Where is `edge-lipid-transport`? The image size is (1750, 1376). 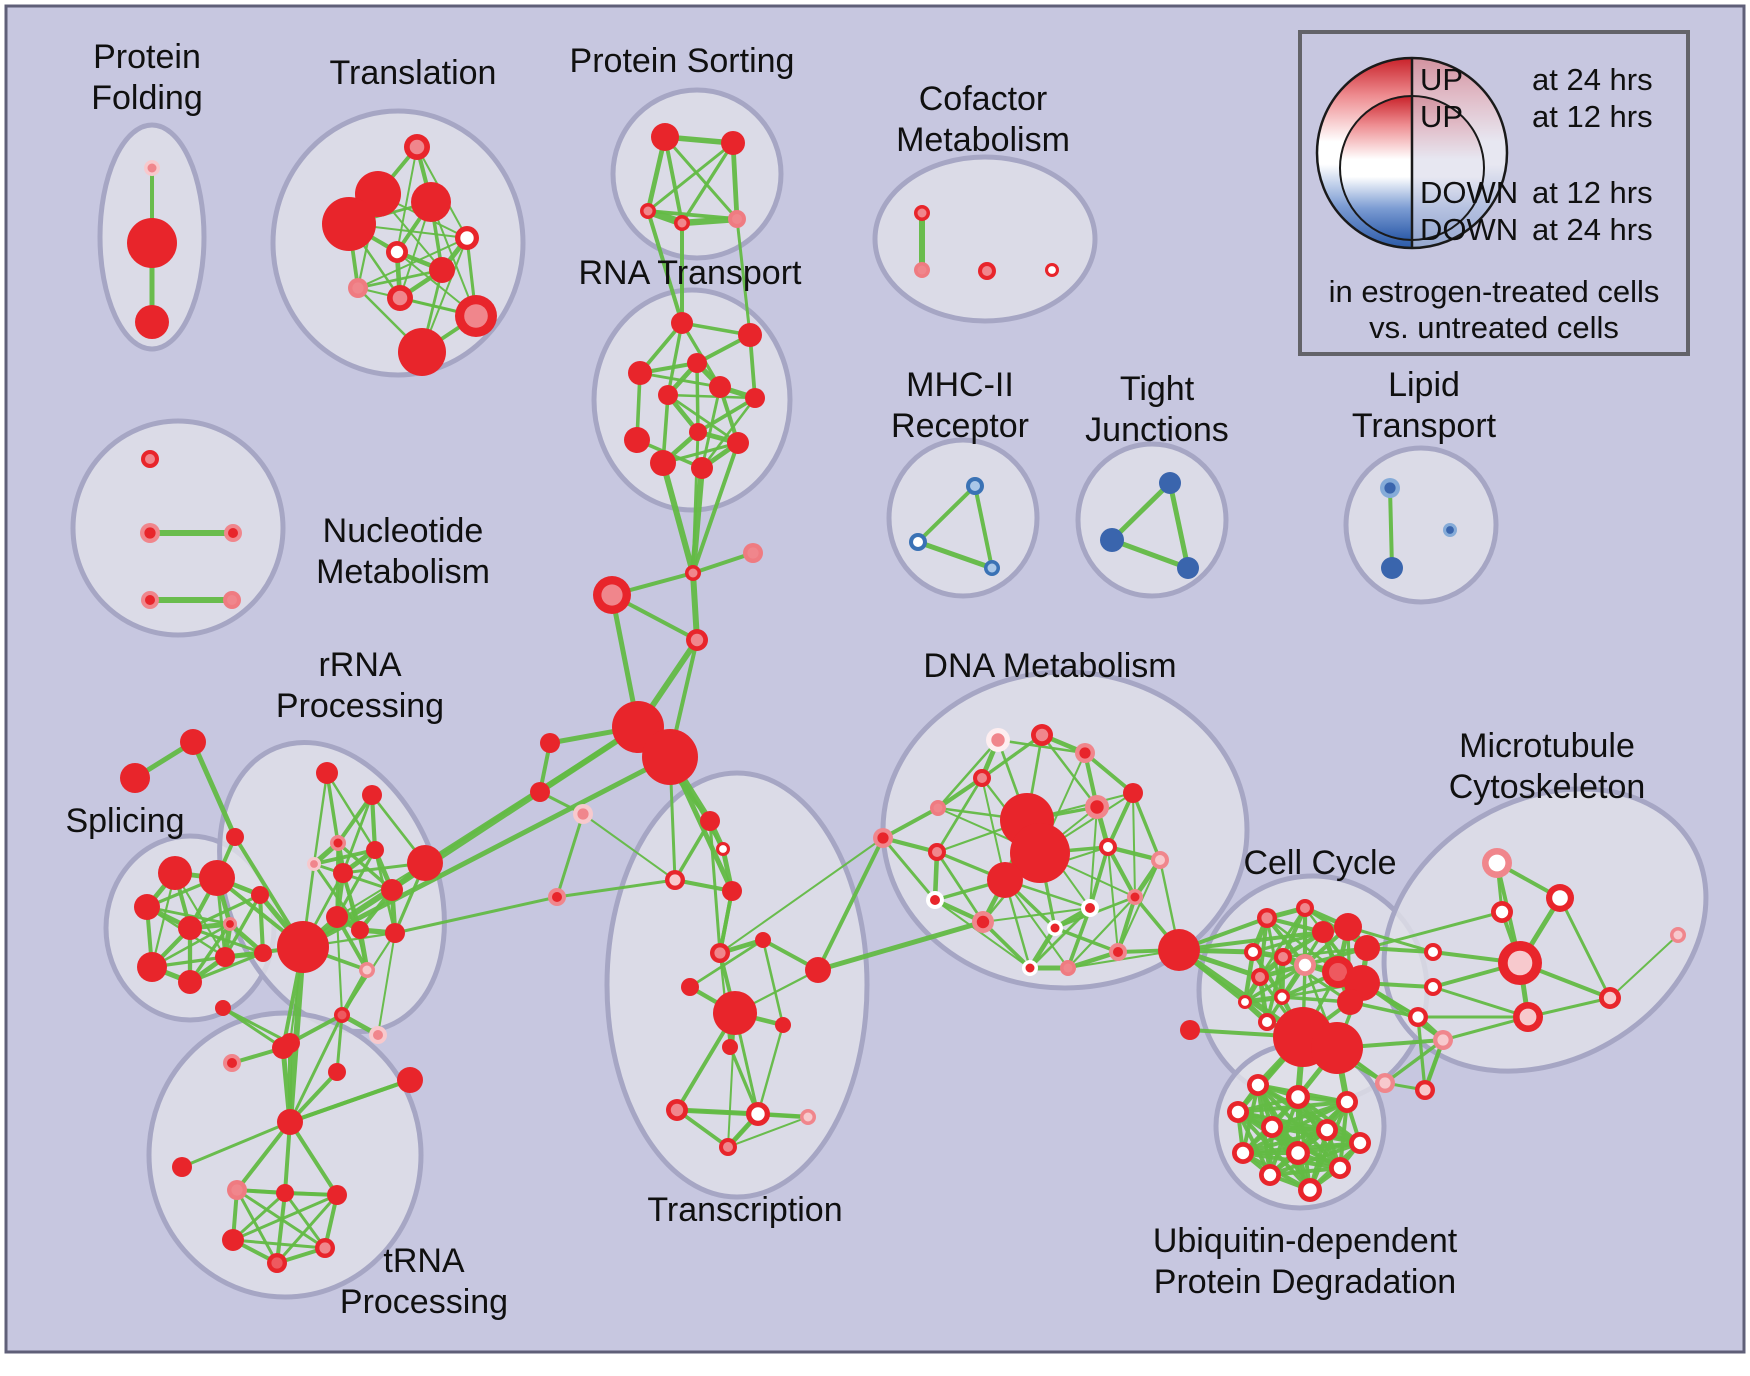
edge-lipid-transport is located at coordinates (1391, 528).